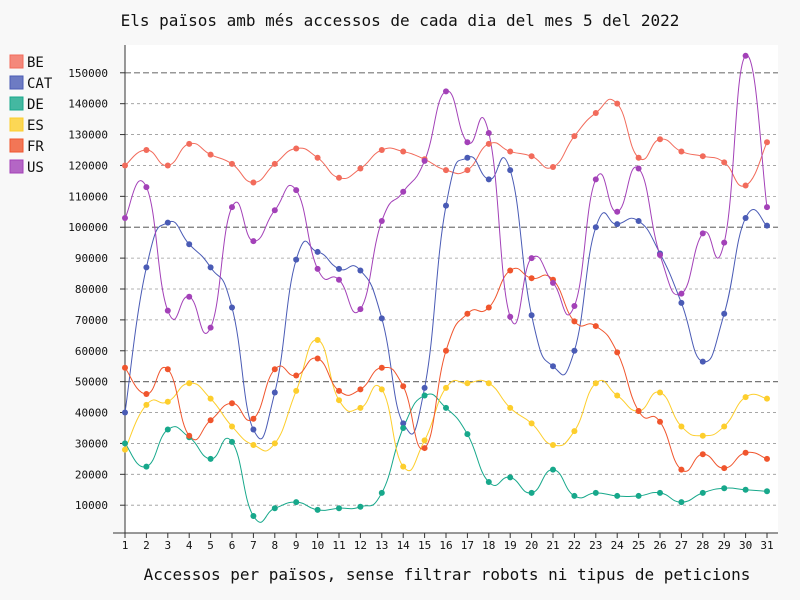 Image resolution: width=800 pixels, height=600 pixels. I want to click on x-tick-label: 30, so click(745, 545).